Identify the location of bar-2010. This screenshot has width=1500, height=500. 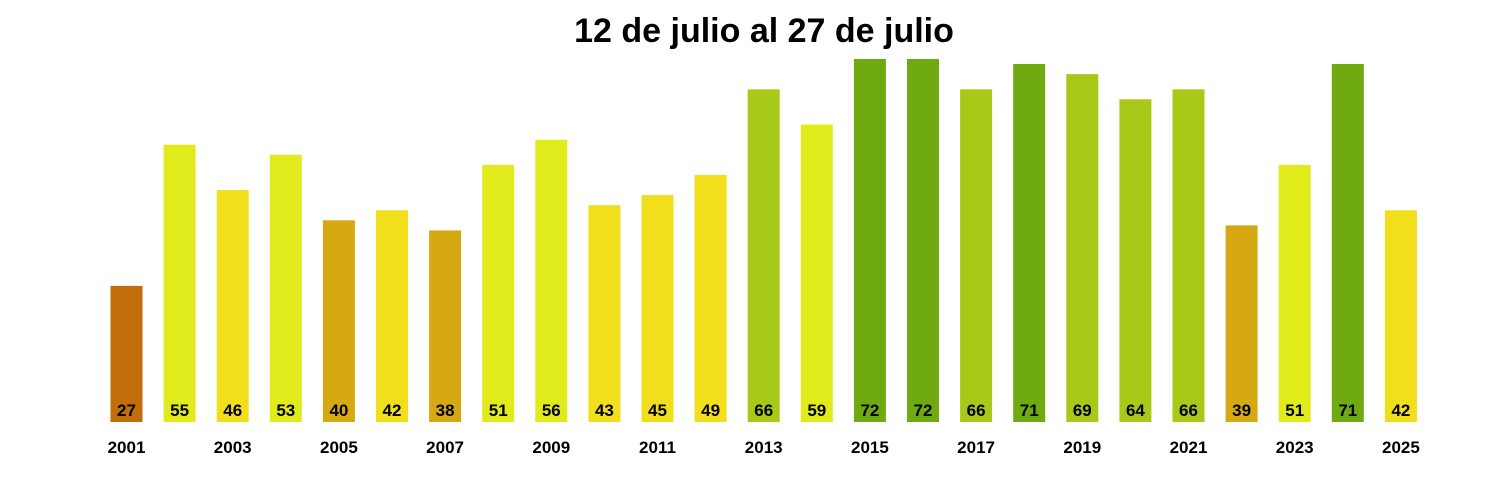
(604, 313).